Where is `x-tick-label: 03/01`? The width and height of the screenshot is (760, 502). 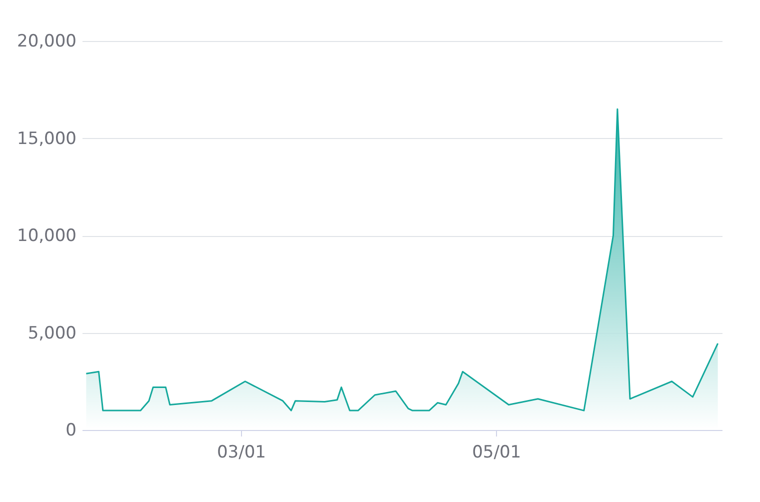 x-tick-label: 03/01 is located at coordinates (241, 452).